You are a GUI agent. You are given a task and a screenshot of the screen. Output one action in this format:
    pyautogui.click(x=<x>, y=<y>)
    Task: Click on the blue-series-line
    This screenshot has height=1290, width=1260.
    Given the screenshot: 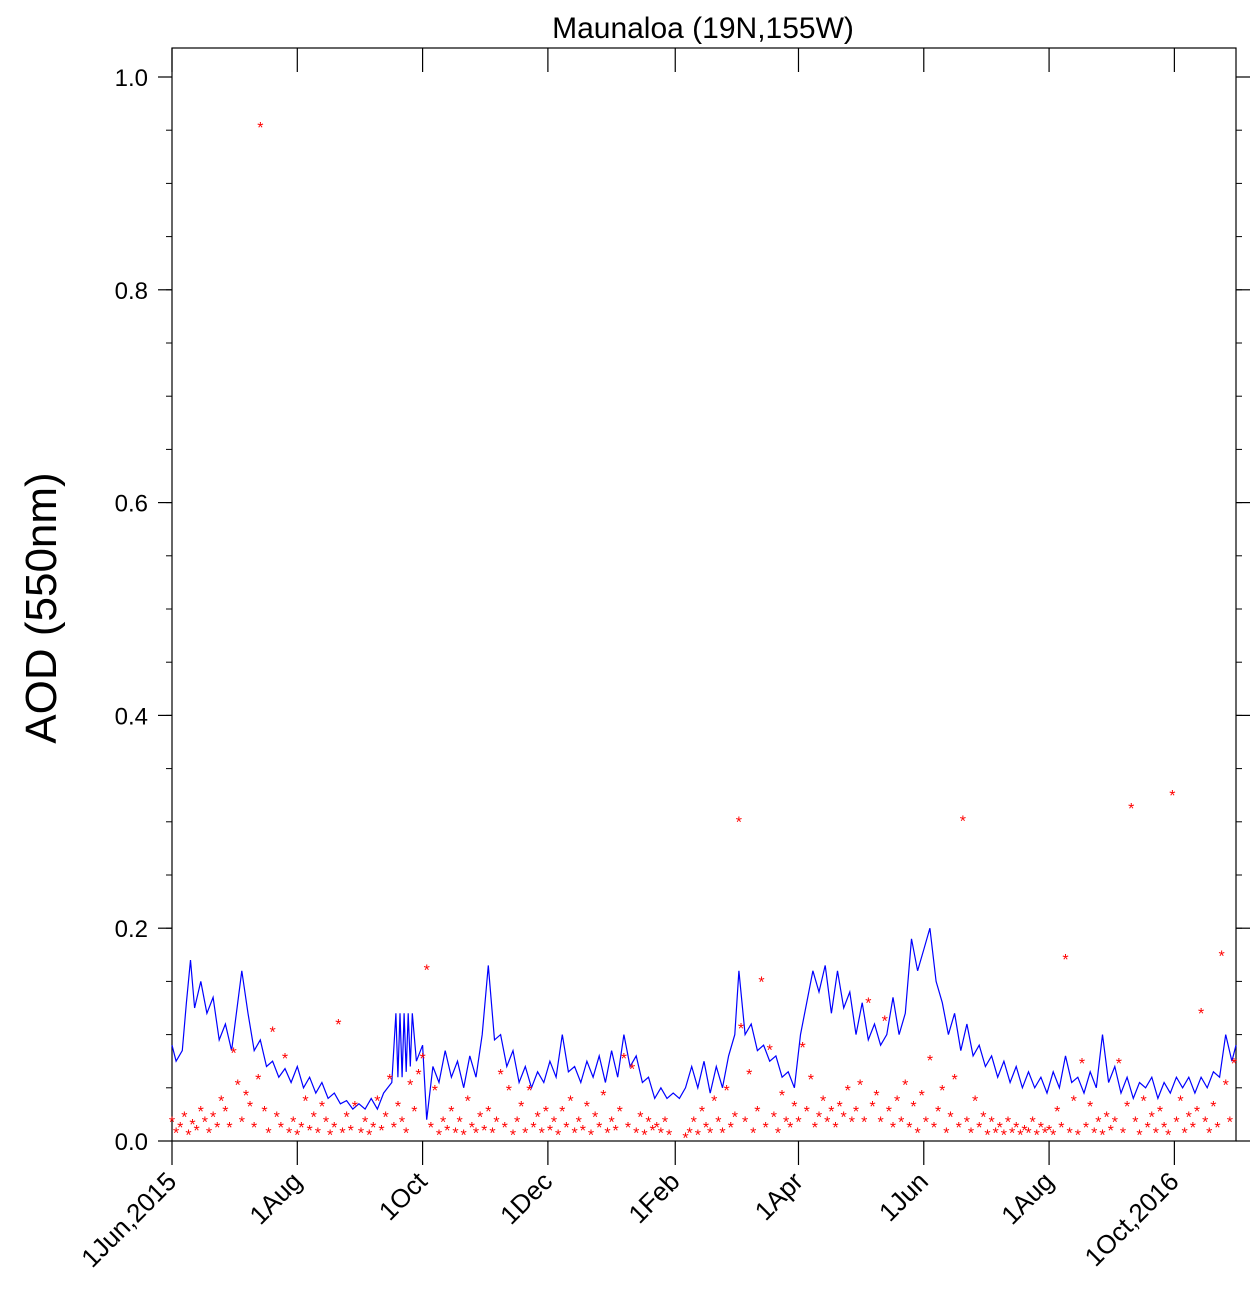 What is the action you would take?
    pyautogui.click(x=704, y=1024)
    